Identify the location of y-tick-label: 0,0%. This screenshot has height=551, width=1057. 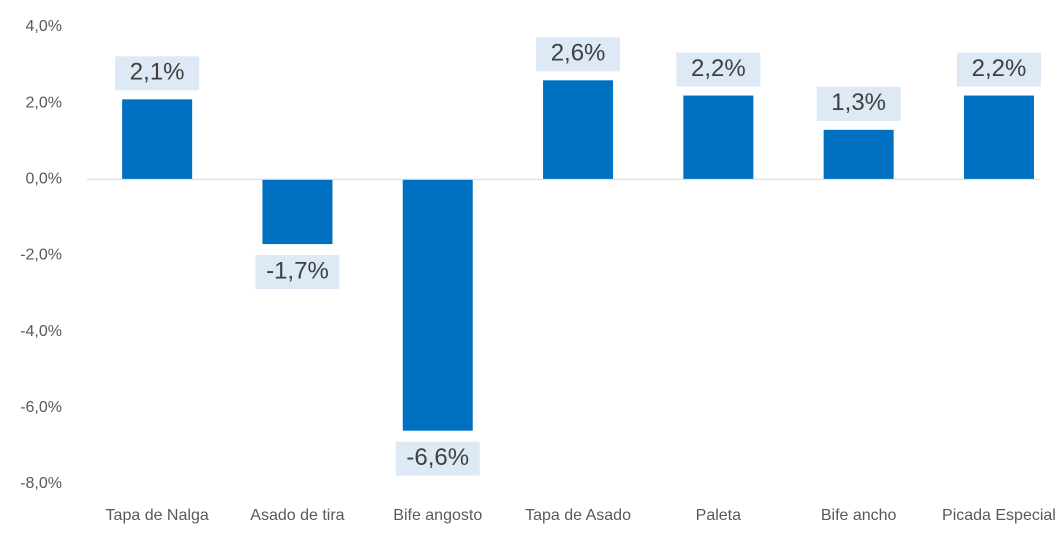
(44, 179).